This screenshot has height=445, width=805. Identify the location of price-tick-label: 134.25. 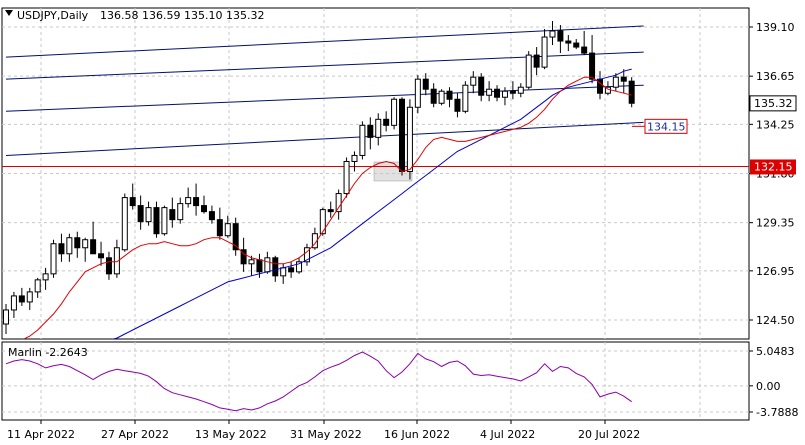
(775, 124).